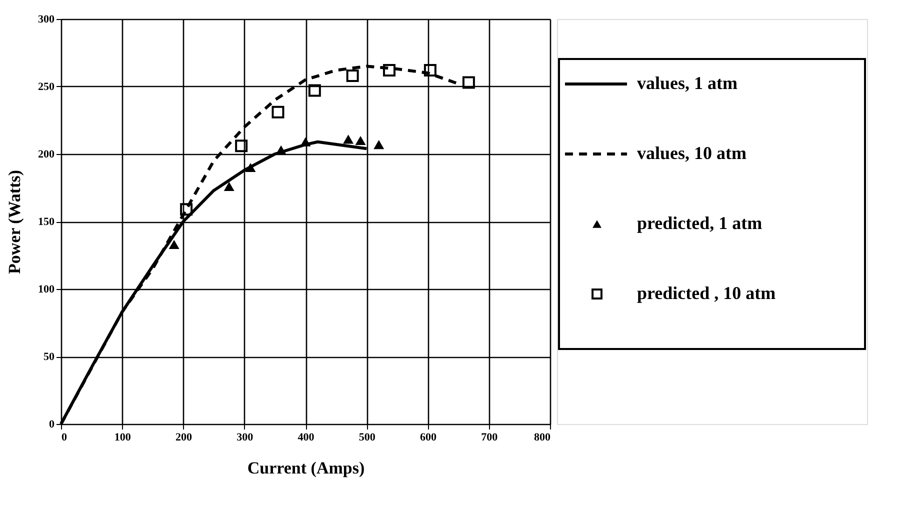  Describe the element at coordinates (691, 153) in the screenshot. I see `legend-label: values, 10 atm` at that location.